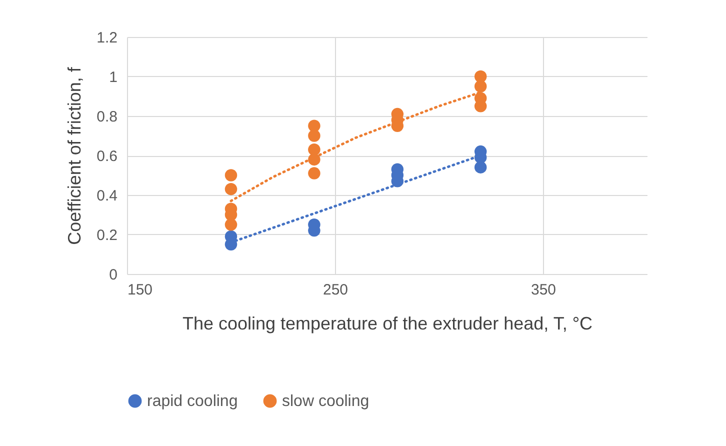 The width and height of the screenshot is (726, 446). Describe the element at coordinates (387, 324) in the screenshot. I see `x-axis-title: The cooling temperature of the extruder head, T, °C` at that location.